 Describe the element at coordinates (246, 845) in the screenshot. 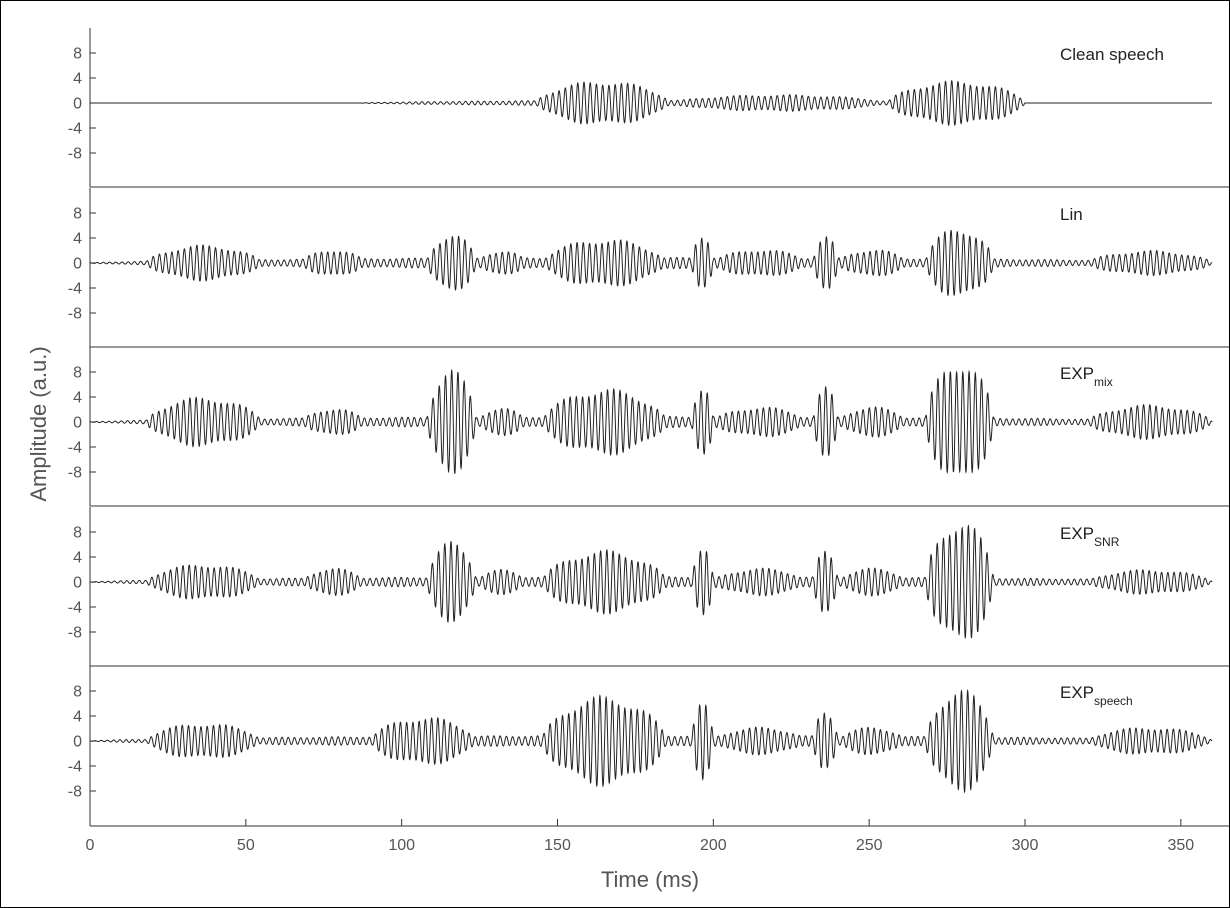

I see `x-tick-label: 50` at that location.